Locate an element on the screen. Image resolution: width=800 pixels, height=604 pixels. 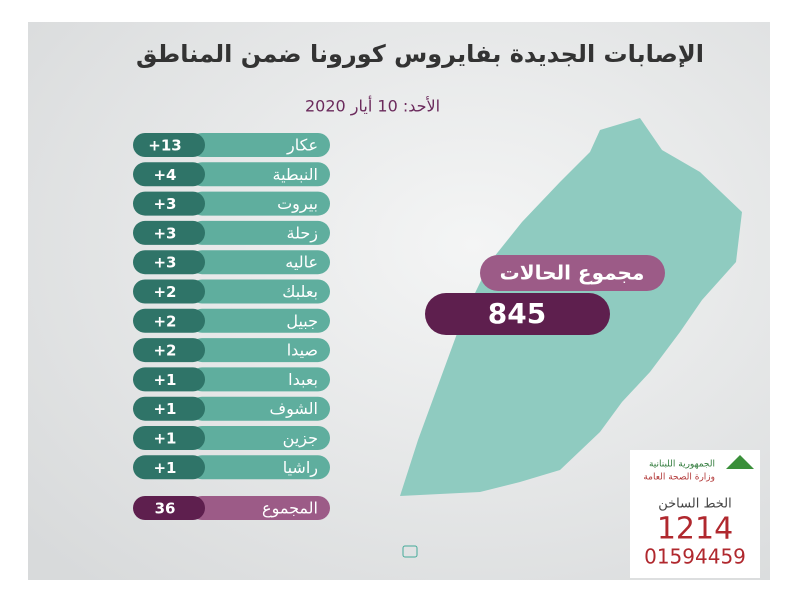
hotline-phone: 01594459 is located at coordinates (695, 557).